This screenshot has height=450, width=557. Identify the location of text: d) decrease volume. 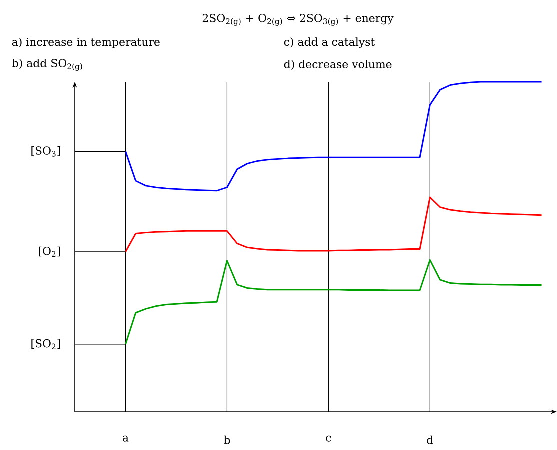
(338, 65).